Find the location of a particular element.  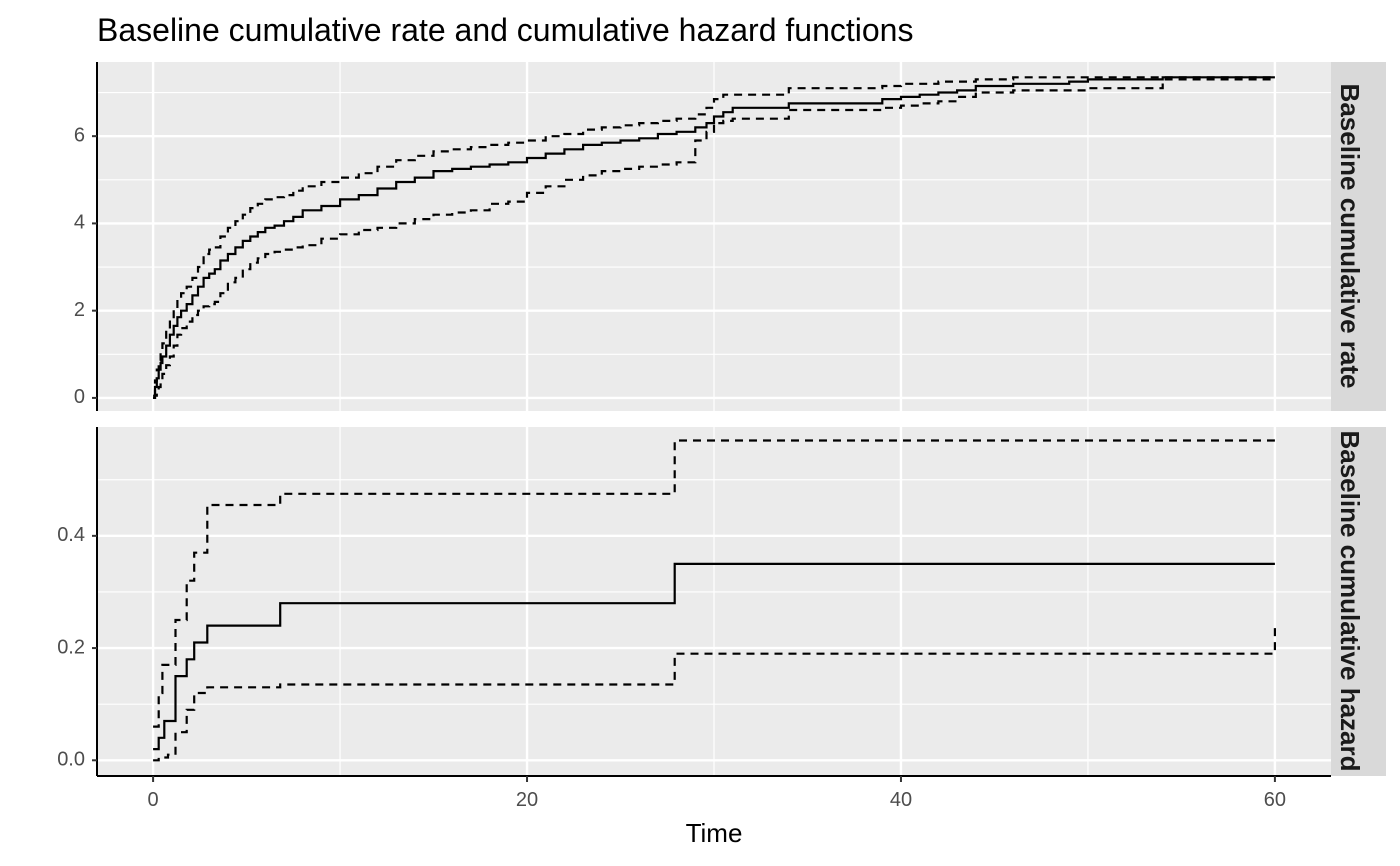

panel-bottom-y-ticks: 0.0 0.2 0.4 is located at coordinates (77, 647).